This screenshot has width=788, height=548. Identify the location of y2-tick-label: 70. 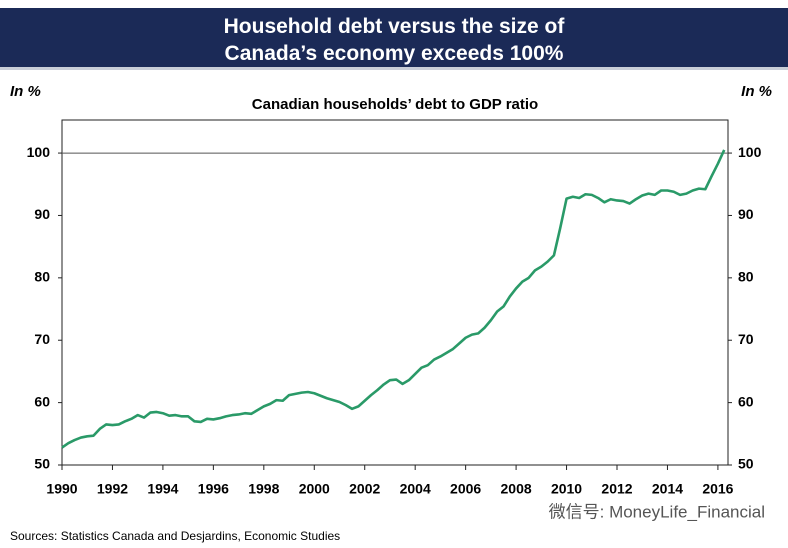
(746, 339).